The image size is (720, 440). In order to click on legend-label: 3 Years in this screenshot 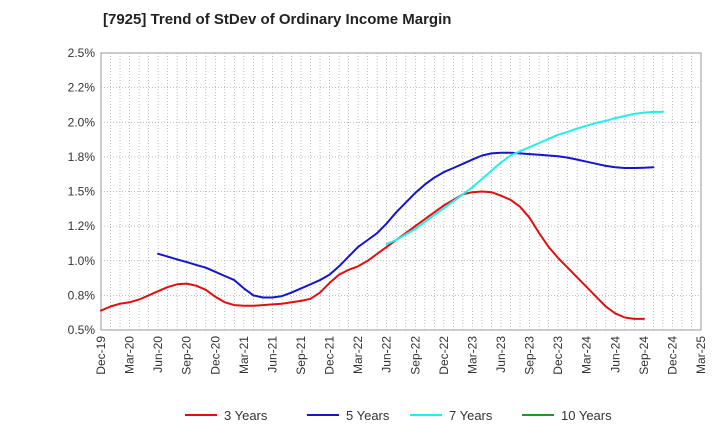, I will do `click(246, 415)`.